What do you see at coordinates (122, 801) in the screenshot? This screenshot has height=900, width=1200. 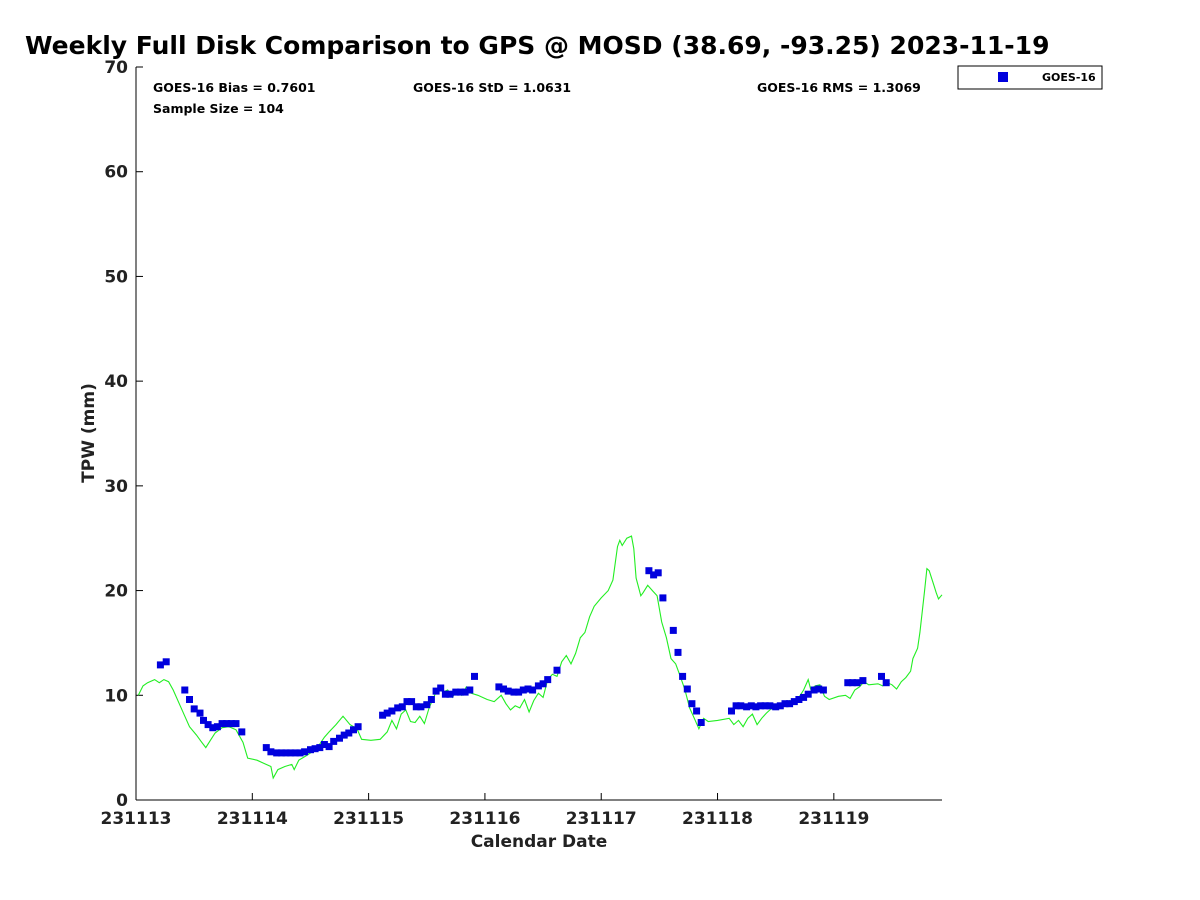 I see `y-tick-label: 0` at bounding box center [122, 801].